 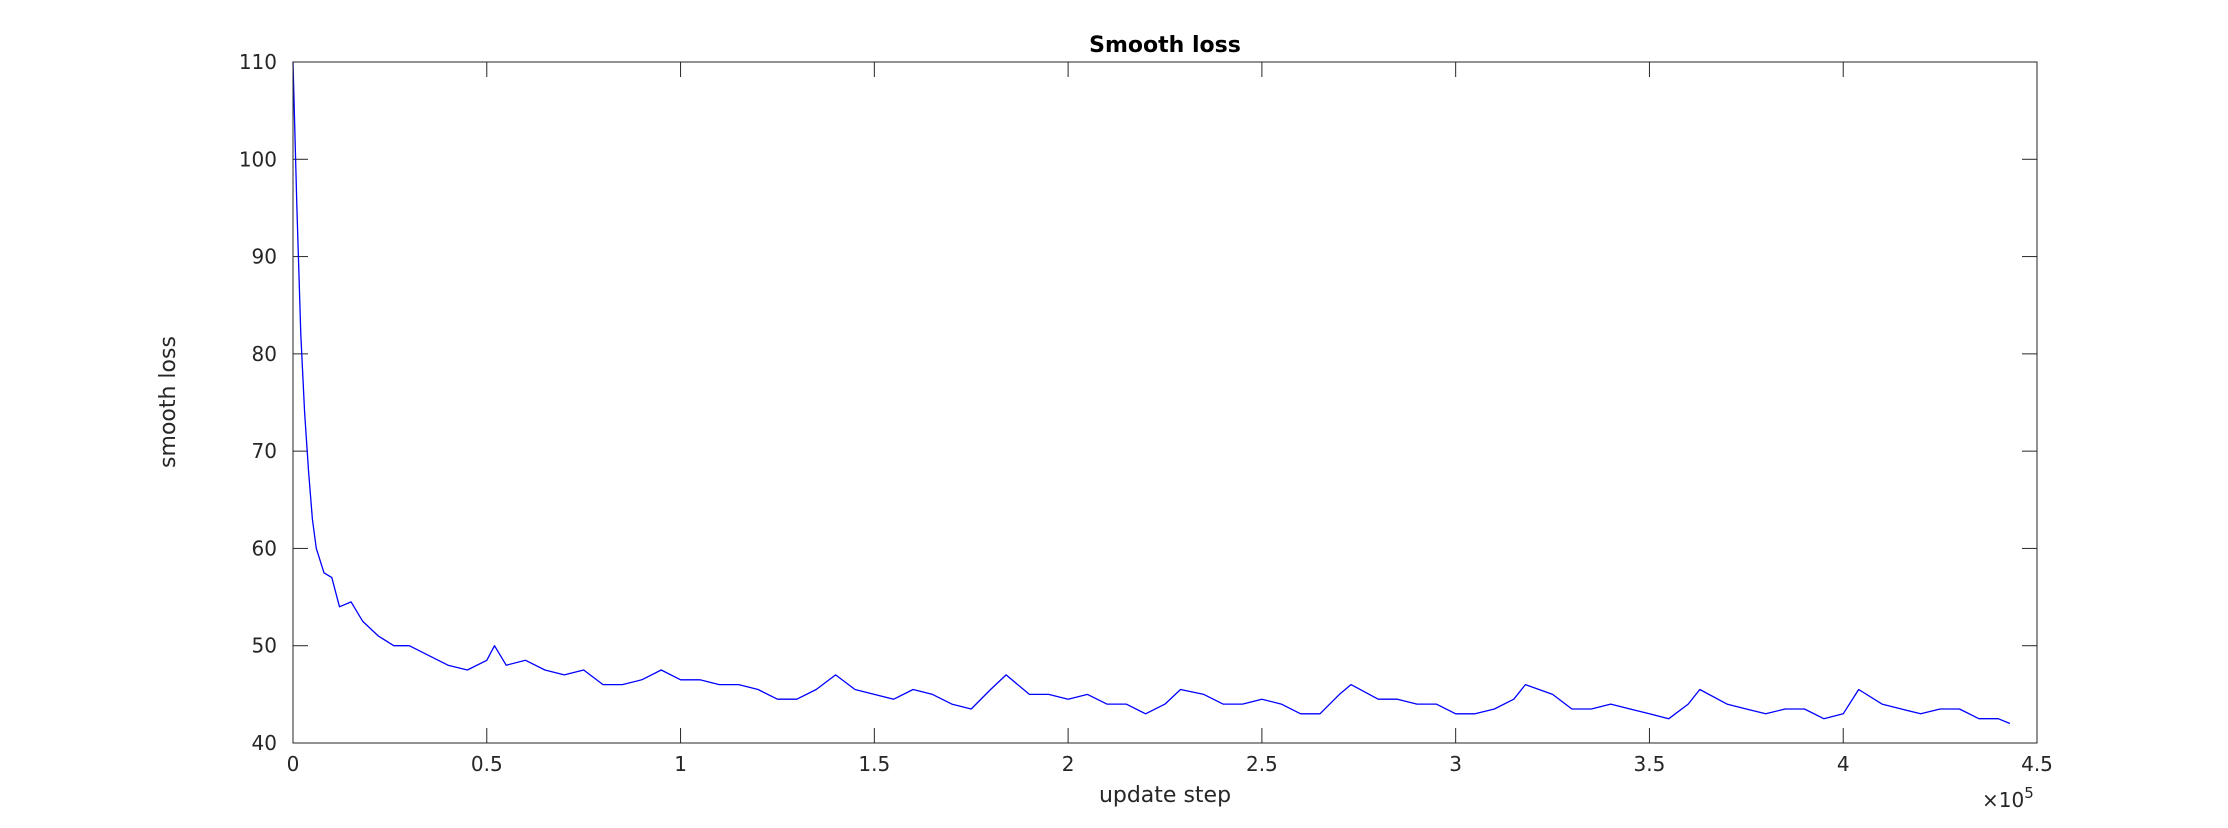 What do you see at coordinates (293, 764) in the screenshot?
I see `x-tick-label: 0` at bounding box center [293, 764].